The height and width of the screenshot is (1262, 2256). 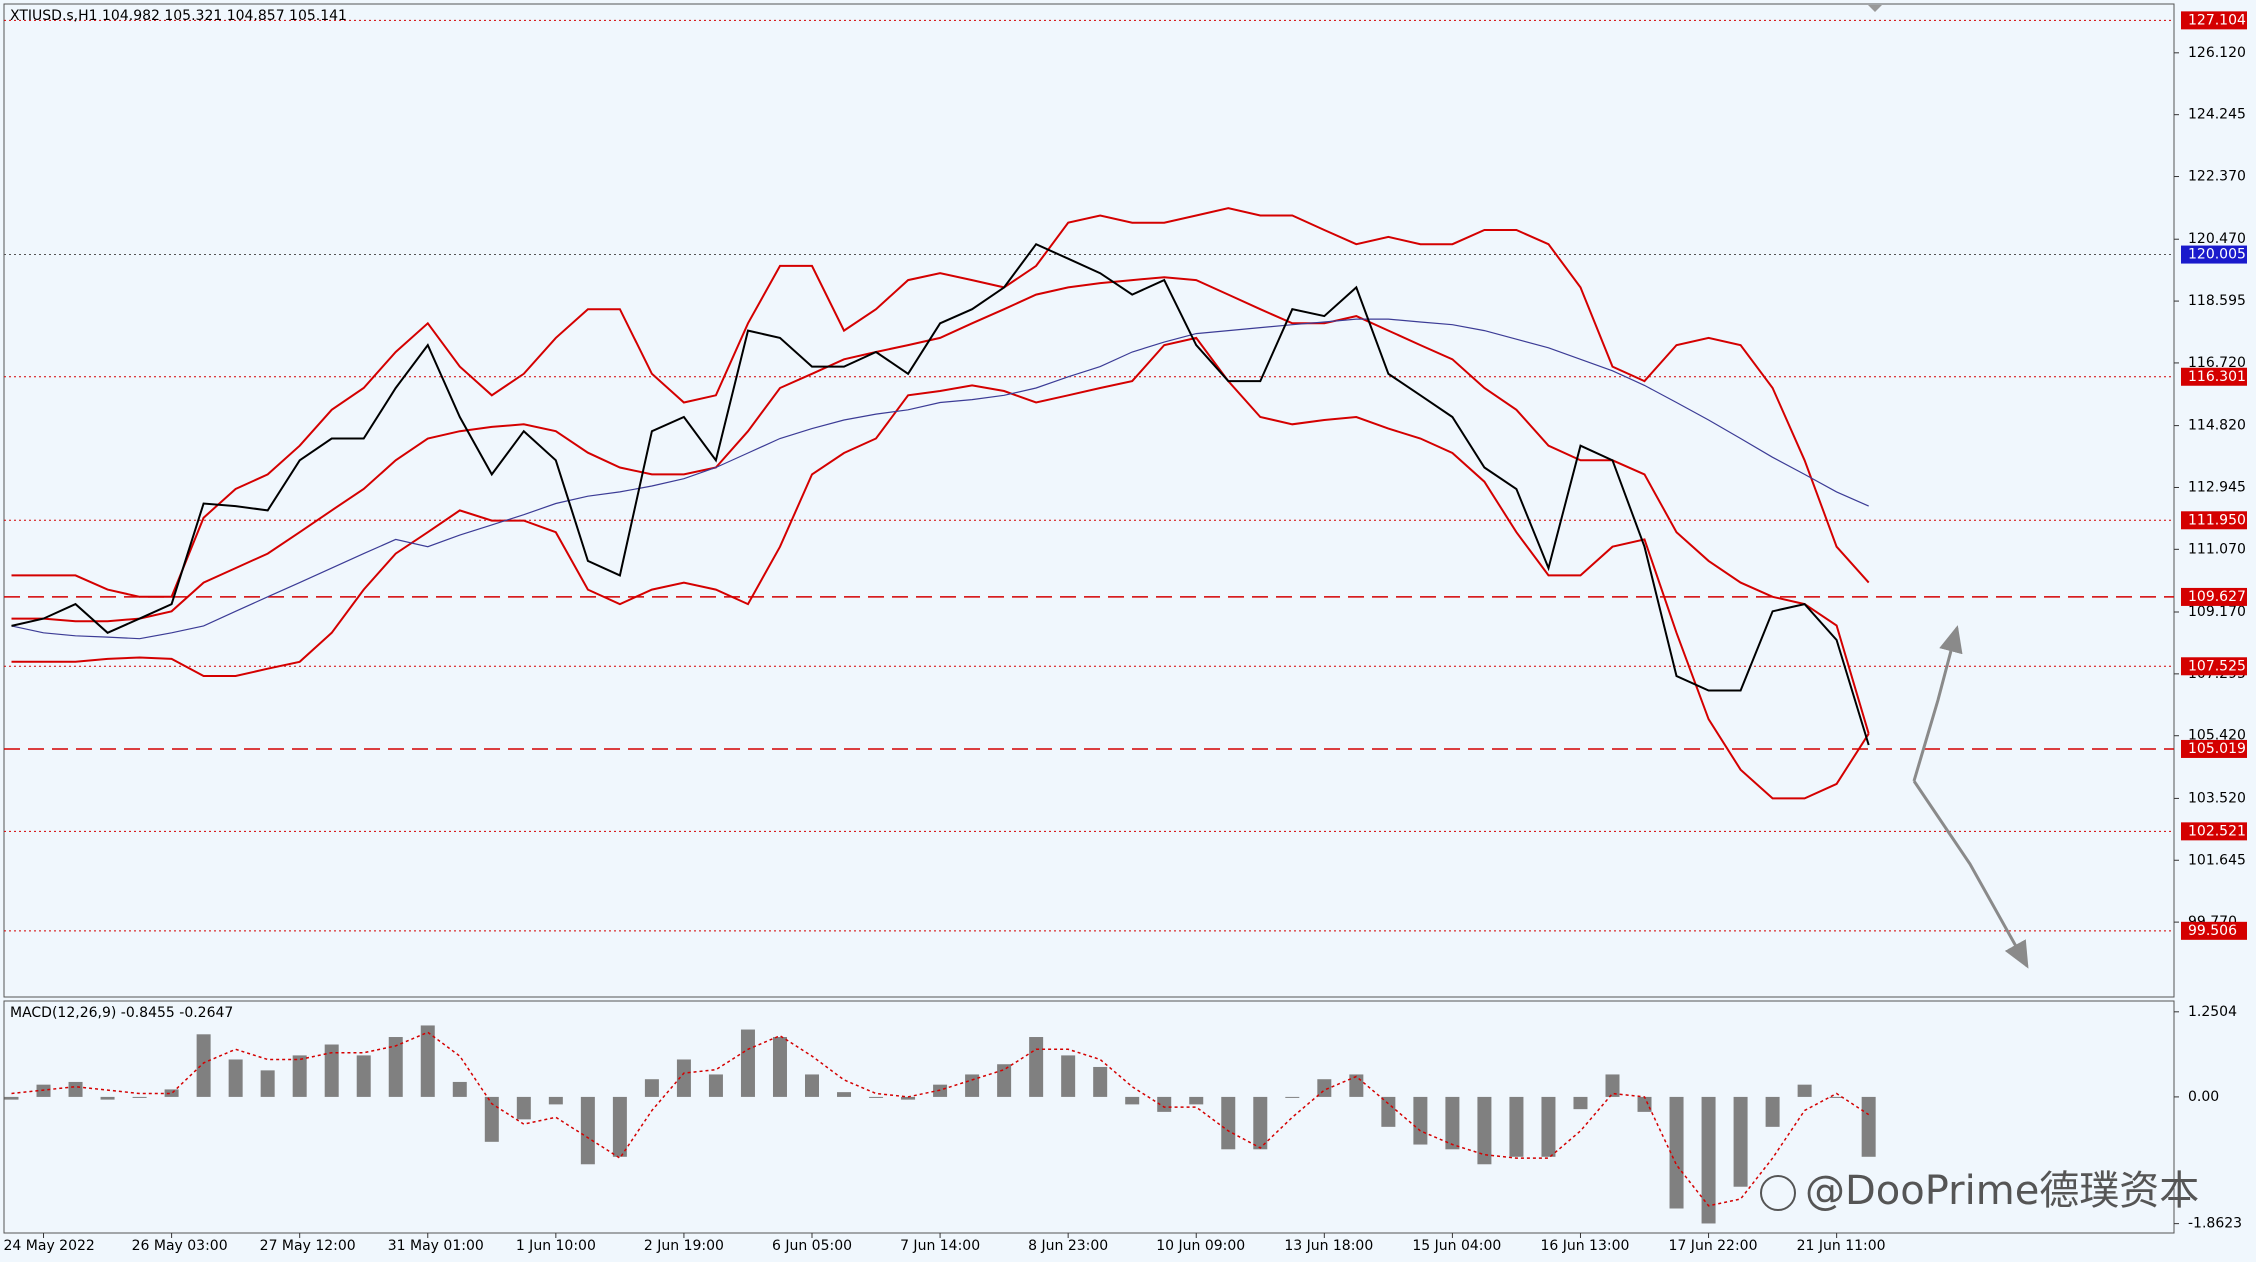 I want to click on y-tick-label: 101.645, so click(x=2217, y=860).